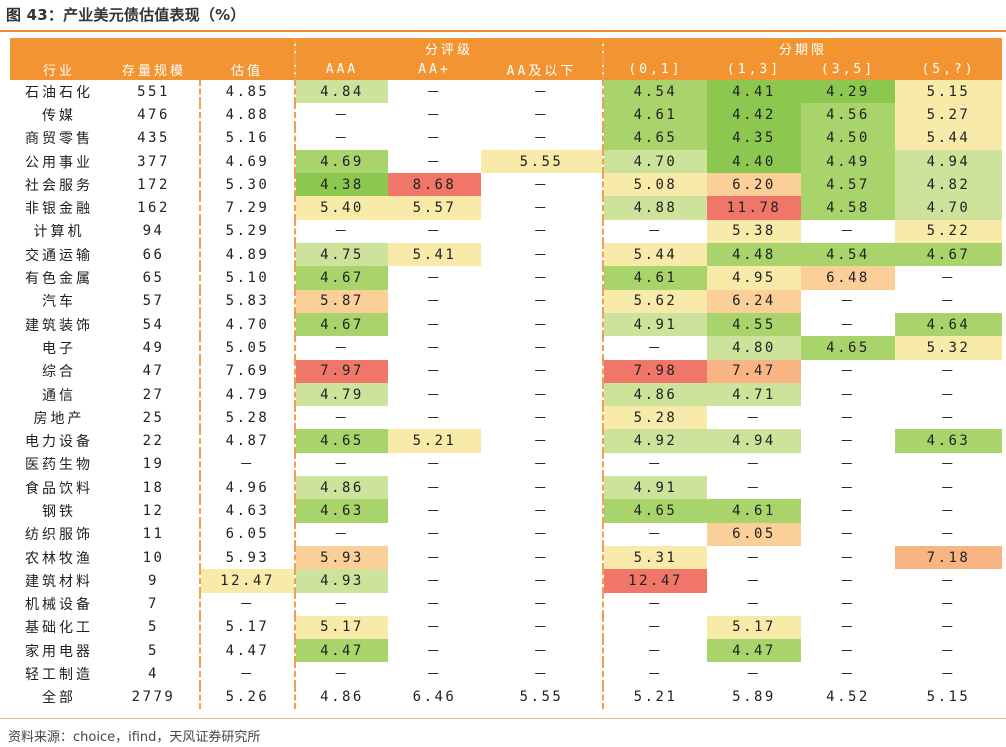 Image resolution: width=1006 pixels, height=747 pixels. Describe the element at coordinates (654, 371) in the screenshot. I see `cell-term-0-1: 7.98` at that location.